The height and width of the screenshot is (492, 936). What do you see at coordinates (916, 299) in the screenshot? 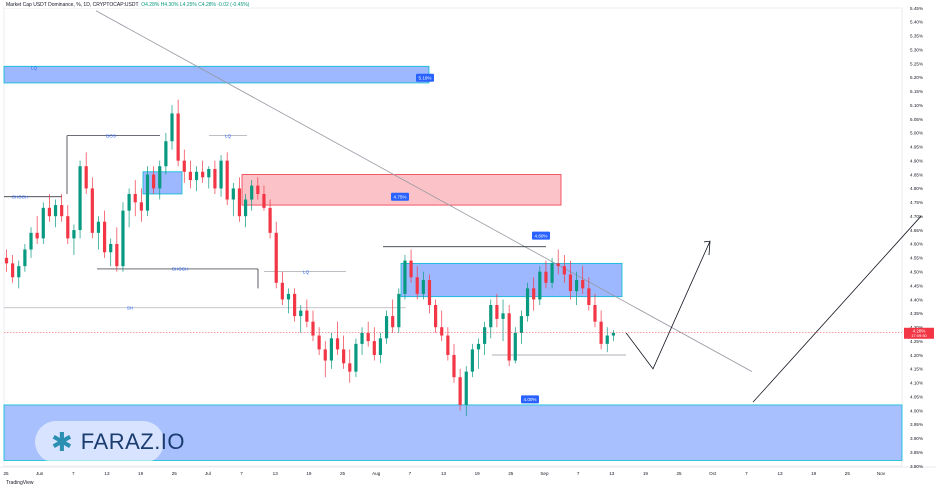
I see `y-tick-label: 4.40%` at bounding box center [916, 299].